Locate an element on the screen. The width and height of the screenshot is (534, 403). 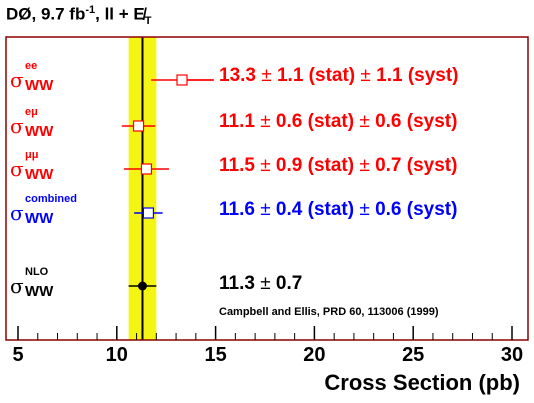
cross-section-symbol: σ ee WW is located at coordinates (32, 77).